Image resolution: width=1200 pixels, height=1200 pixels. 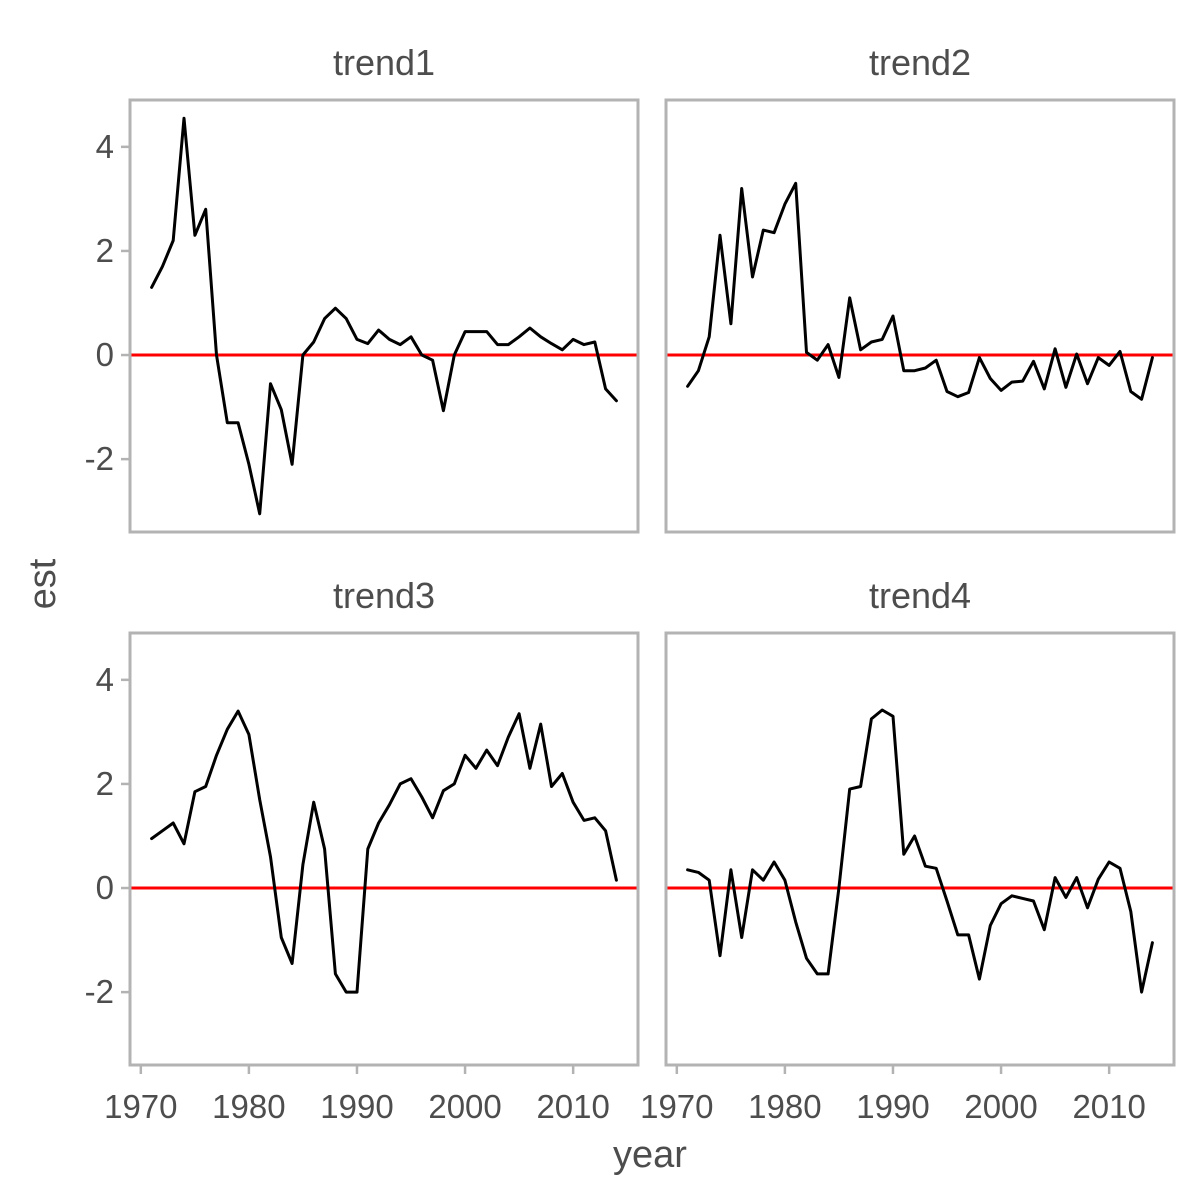 I want to click on series-line-trend2, so click(x=920, y=291).